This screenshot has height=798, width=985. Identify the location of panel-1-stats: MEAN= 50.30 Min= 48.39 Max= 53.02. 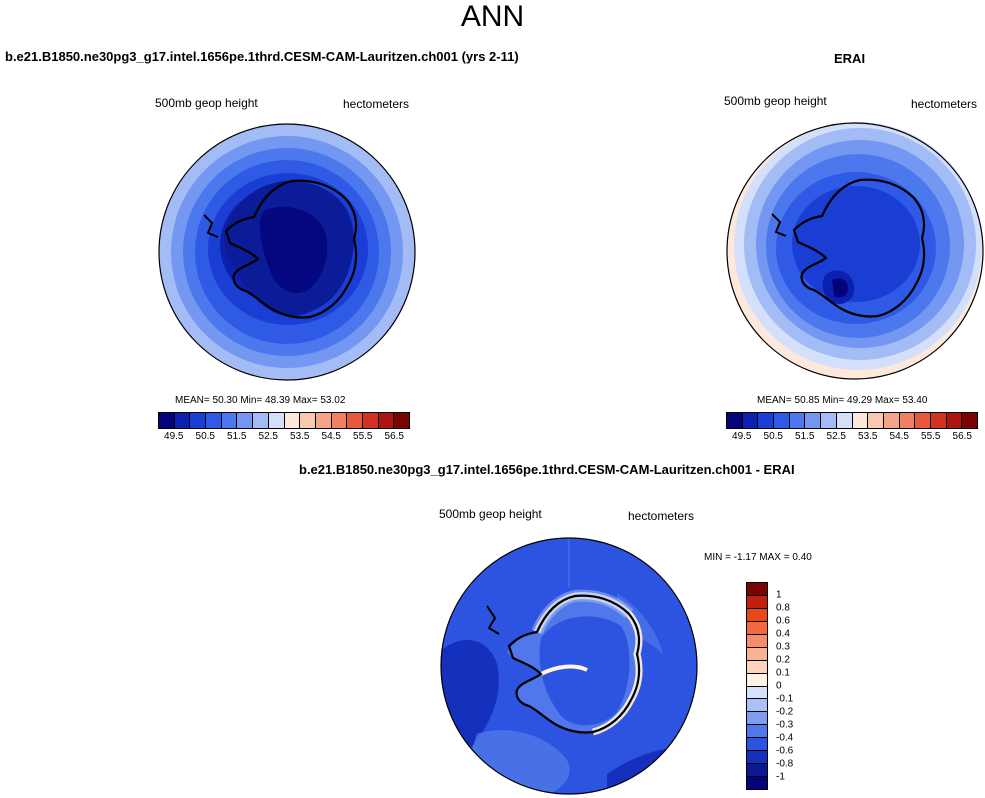
(260, 400).